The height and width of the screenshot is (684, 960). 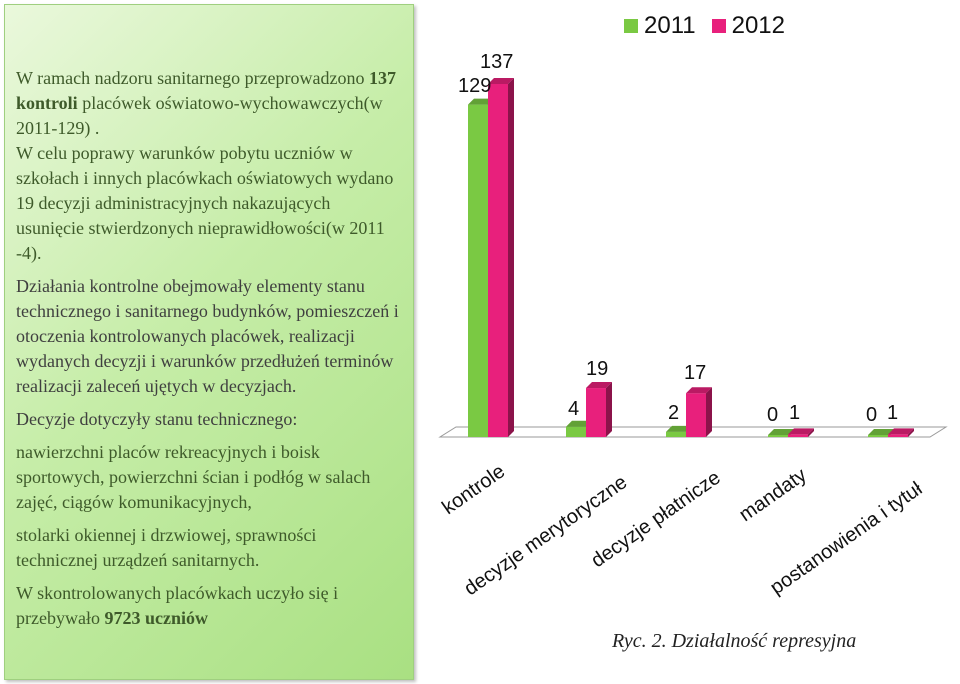 I want to click on data-label-2012-0: 137, so click(x=496, y=62).